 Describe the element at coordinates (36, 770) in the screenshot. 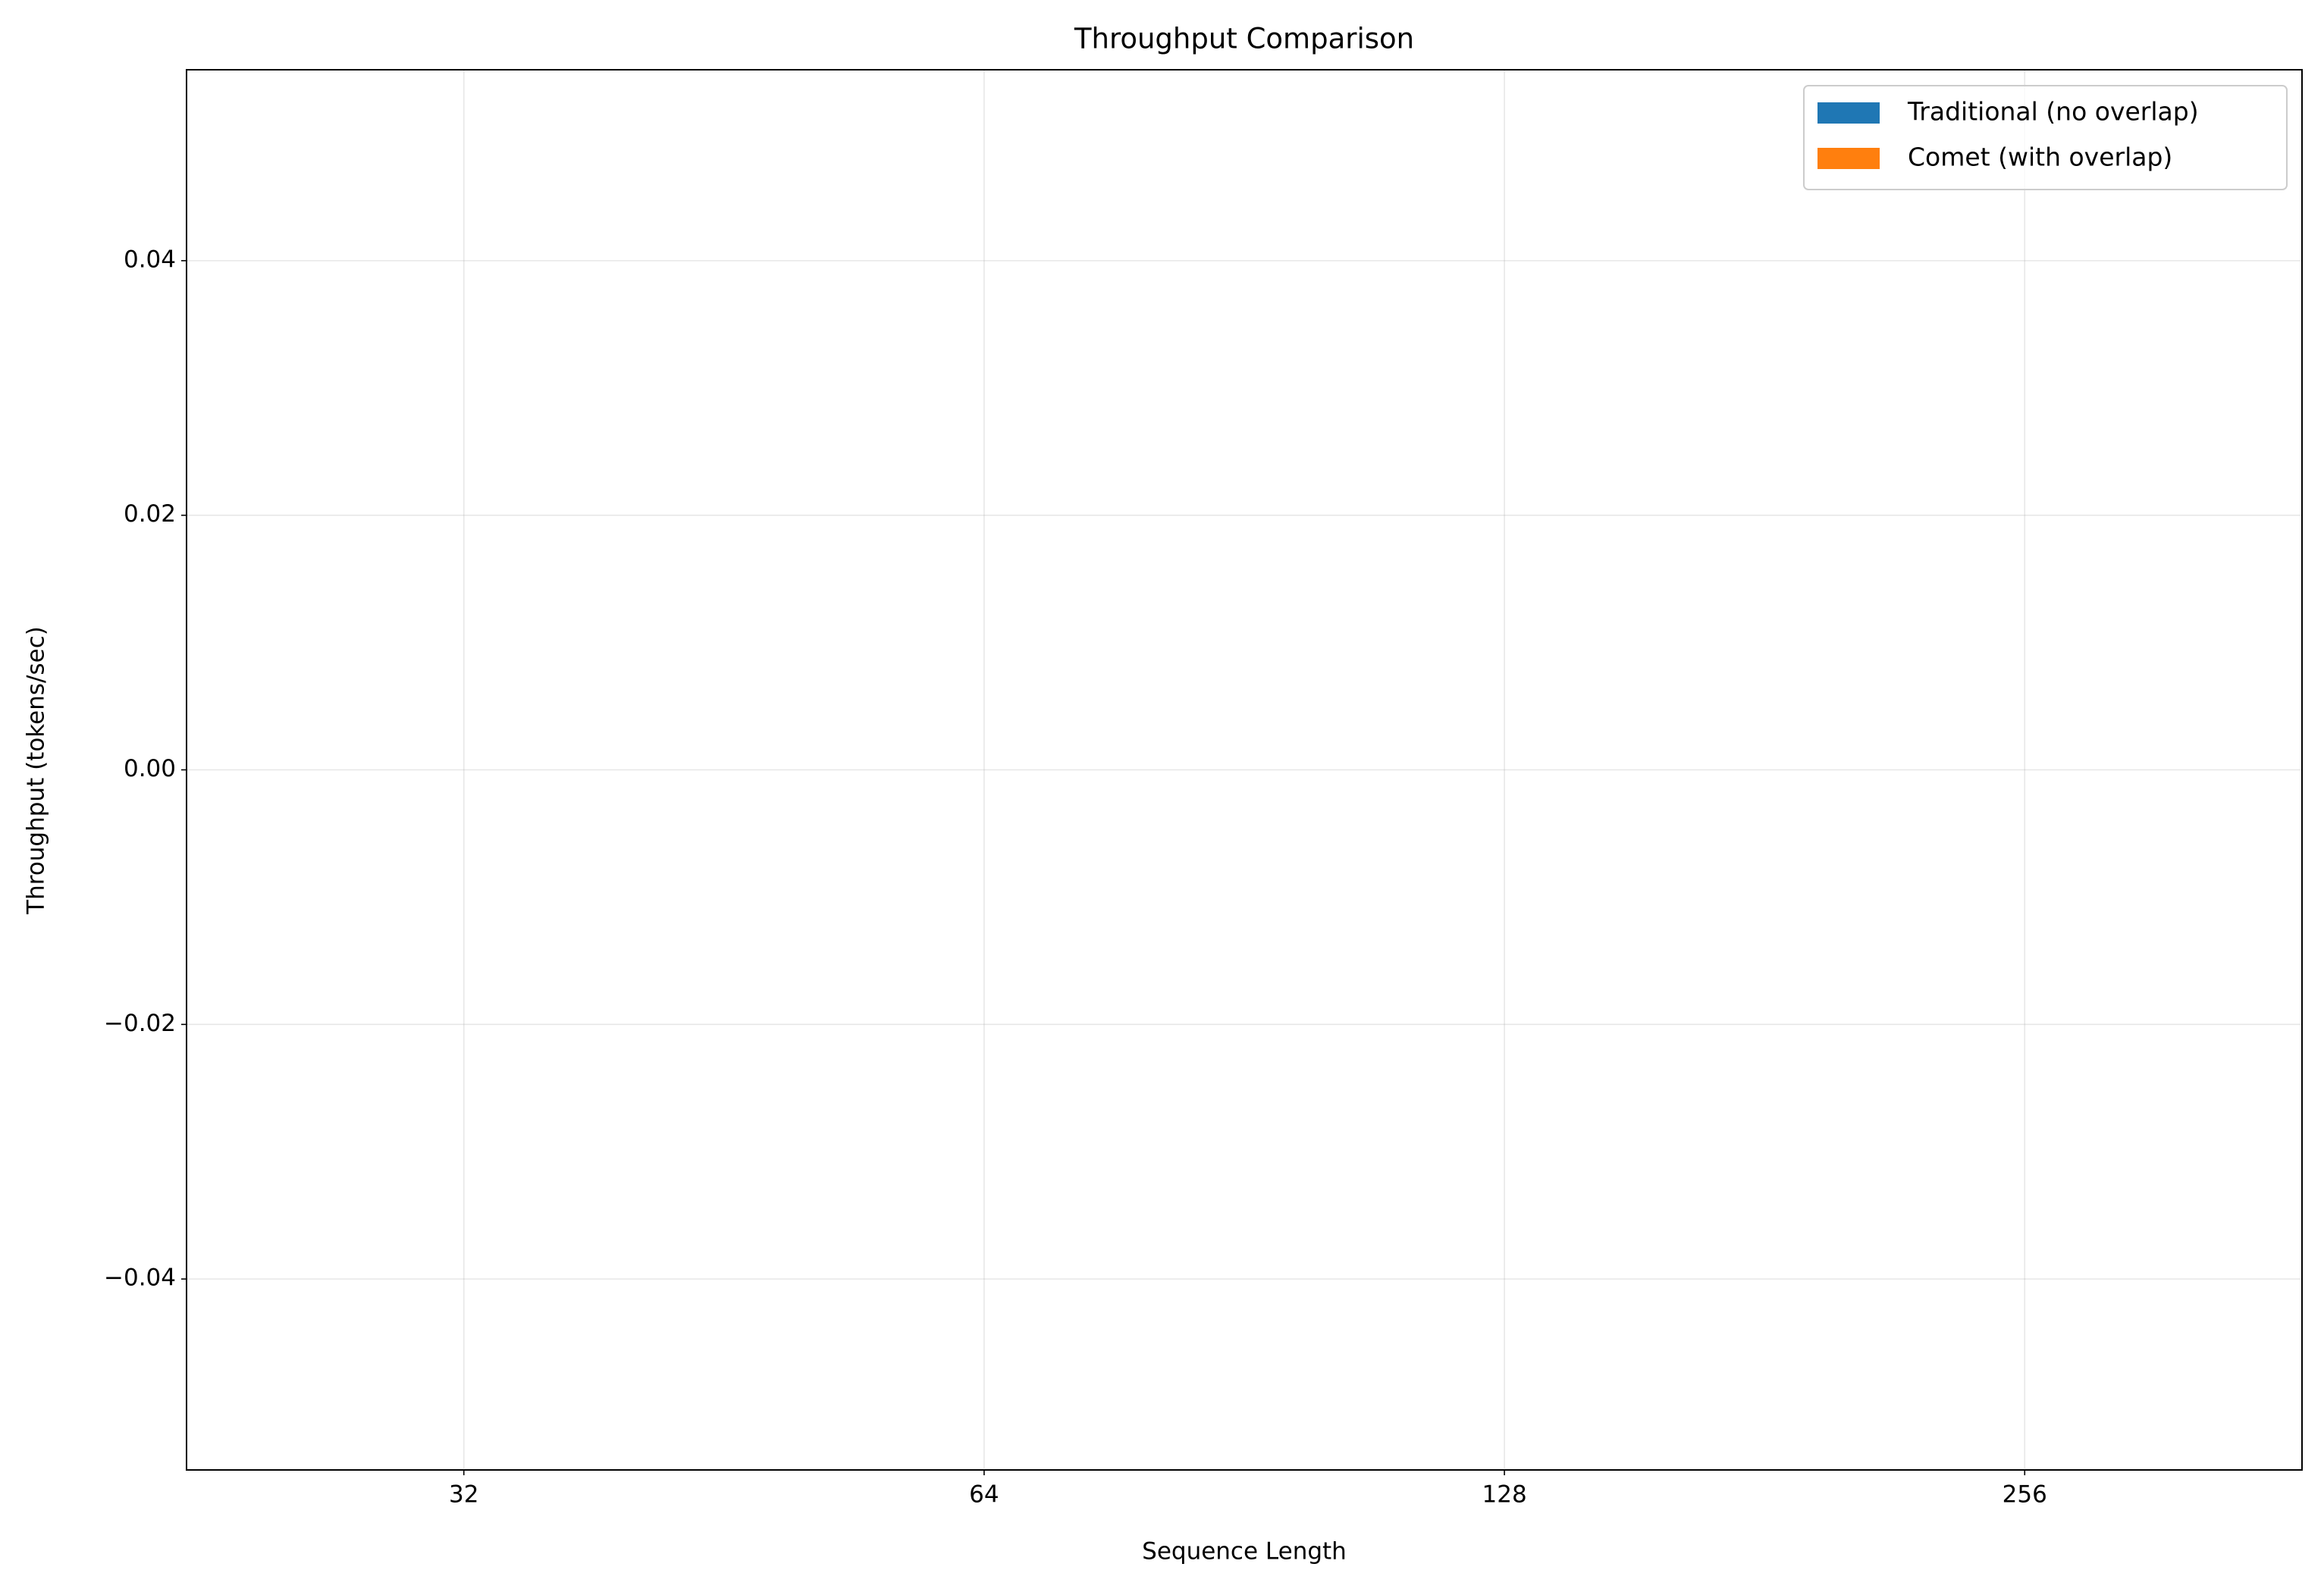

I see `y-axis-title: Throughput (tokens/sec)` at that location.